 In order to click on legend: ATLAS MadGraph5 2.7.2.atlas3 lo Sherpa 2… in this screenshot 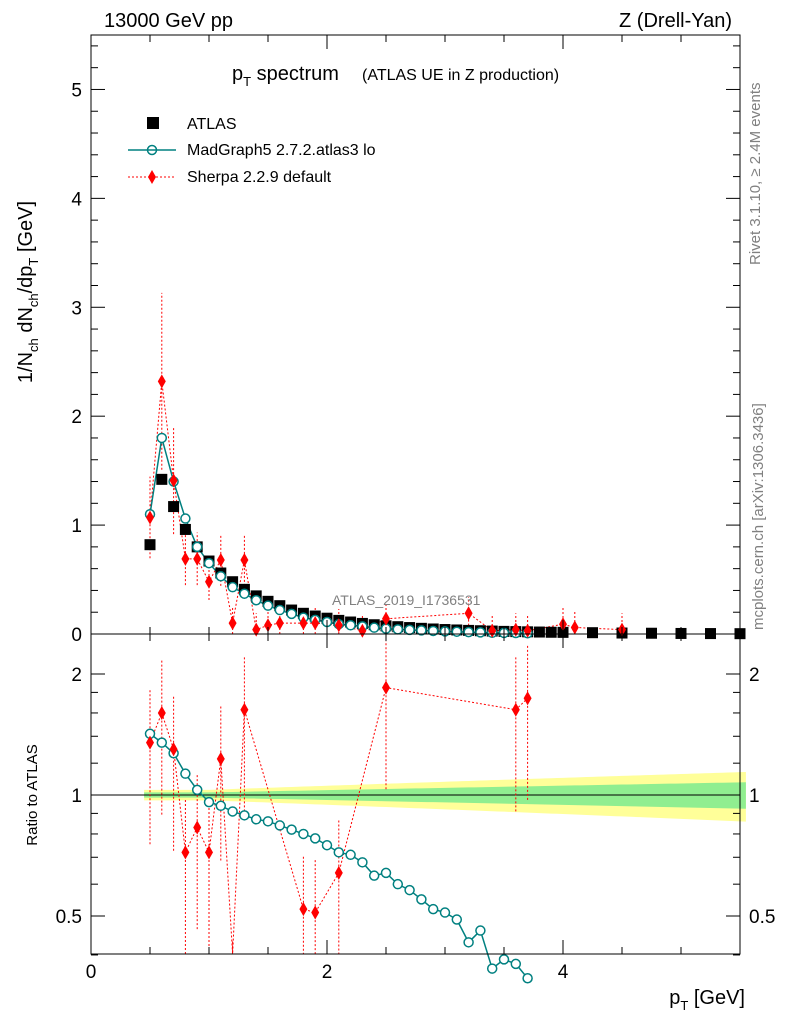, I will do `click(252, 151)`.